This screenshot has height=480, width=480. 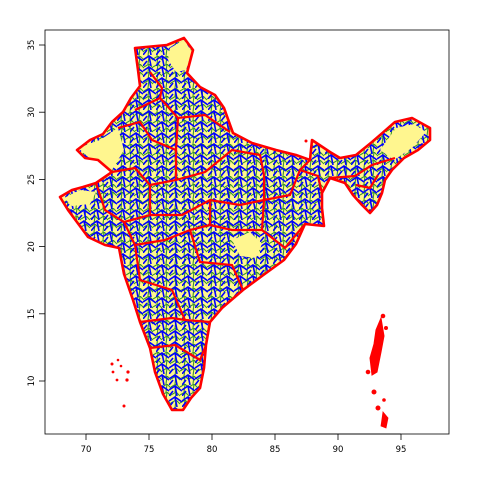 What do you see at coordinates (32, 179) in the screenshot?
I see `y-tick-label: 25` at bounding box center [32, 179].